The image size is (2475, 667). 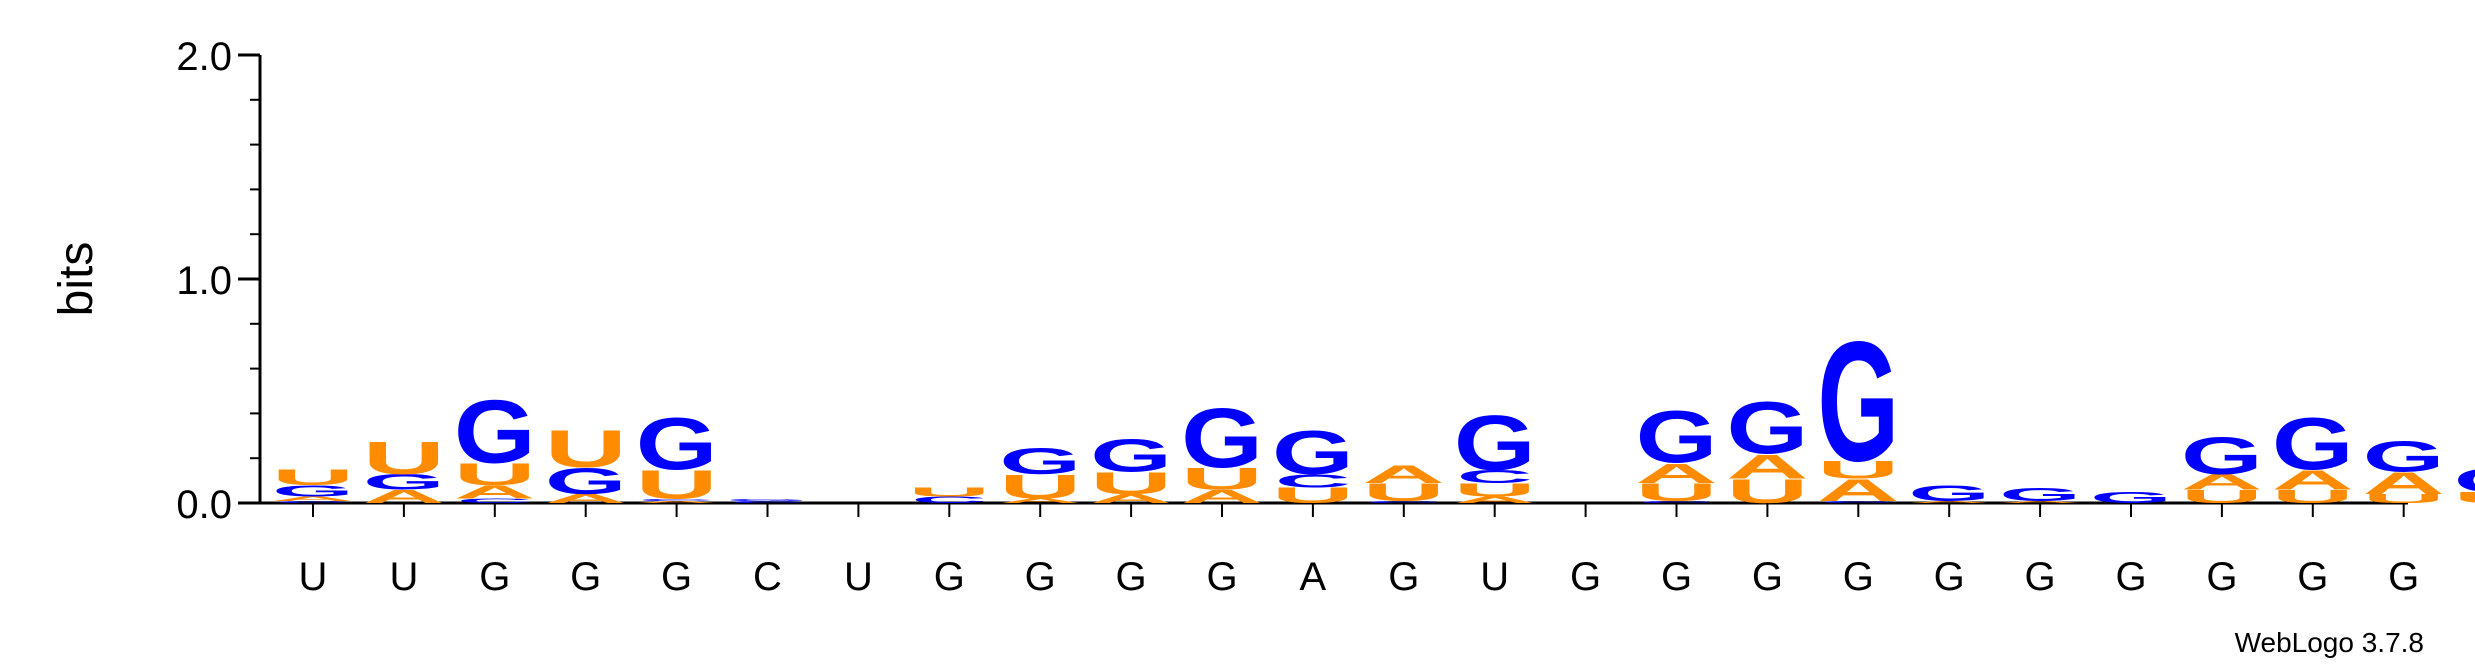 I want to click on y-ticks: 0.0 1.0 2.0, so click(x=218, y=281).